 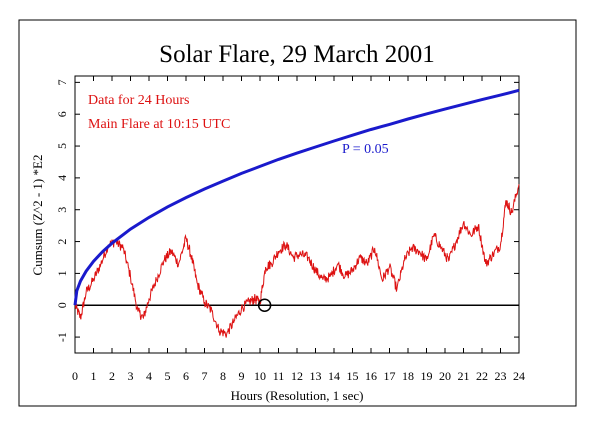 What do you see at coordinates (112, 376) in the screenshot?
I see `x-tick-label-2: 2` at bounding box center [112, 376].